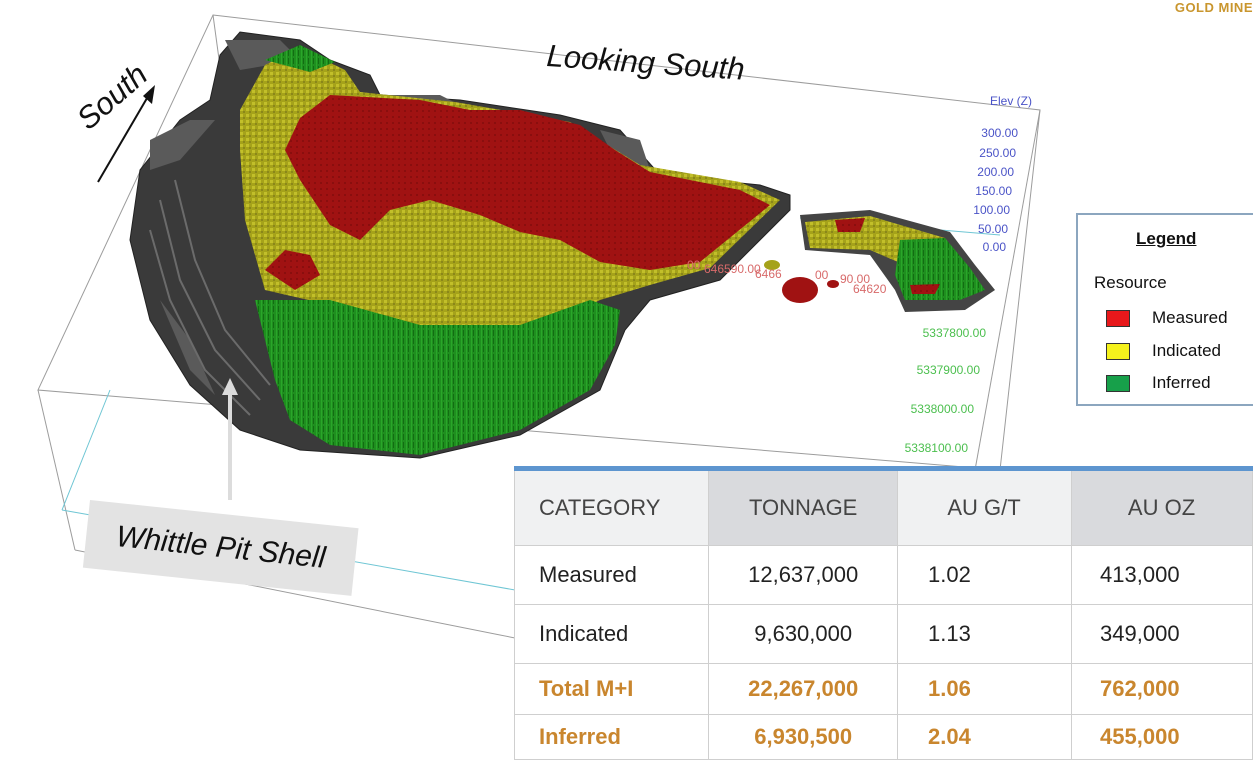 The width and height of the screenshot is (1253, 760). Describe the element at coordinates (985, 737) in the screenshot. I see `table-cell: 2.04` at that location.